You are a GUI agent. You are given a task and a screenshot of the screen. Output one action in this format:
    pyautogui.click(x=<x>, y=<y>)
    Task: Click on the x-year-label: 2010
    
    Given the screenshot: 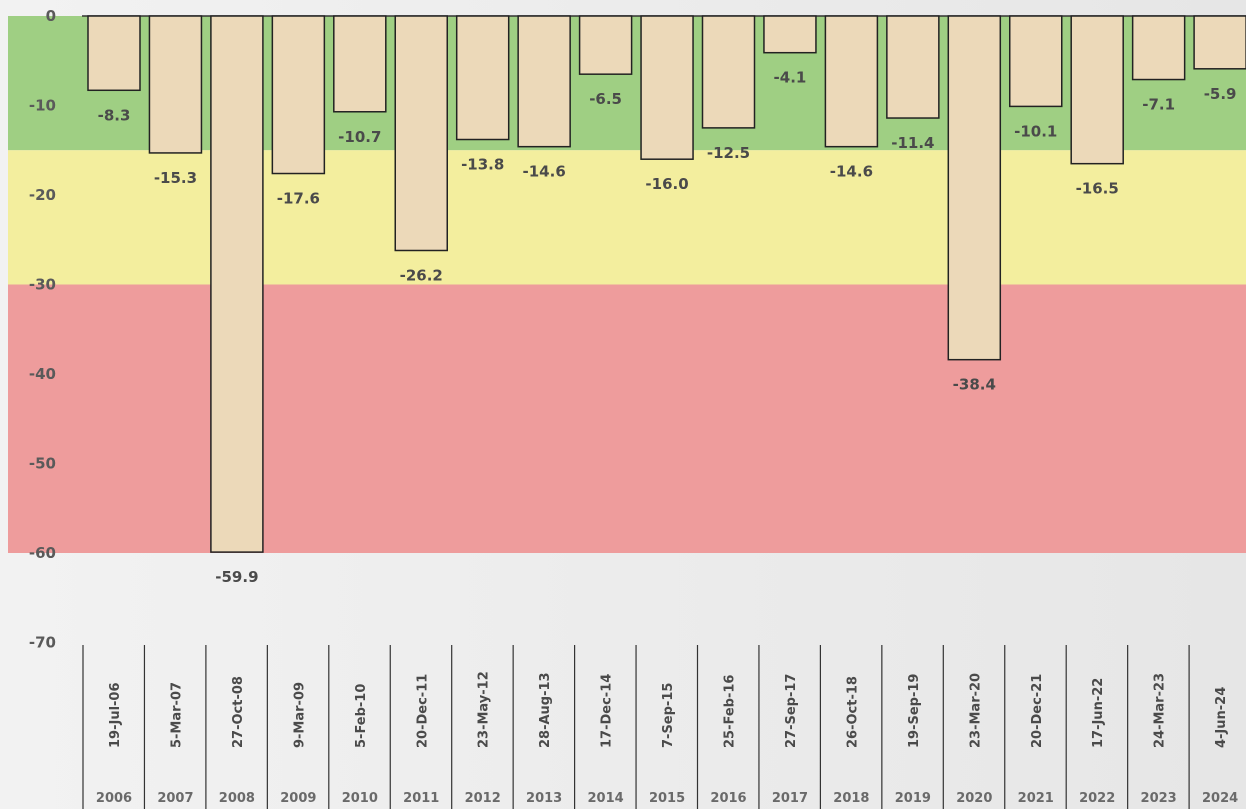 What is the action you would take?
    pyautogui.click(x=360, y=798)
    